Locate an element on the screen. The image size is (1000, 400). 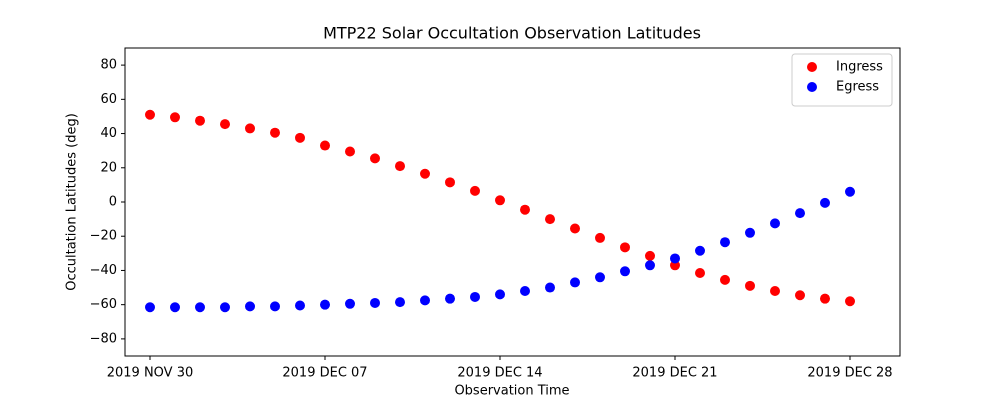
y-tick-label: −60 is located at coordinates (103, 304).